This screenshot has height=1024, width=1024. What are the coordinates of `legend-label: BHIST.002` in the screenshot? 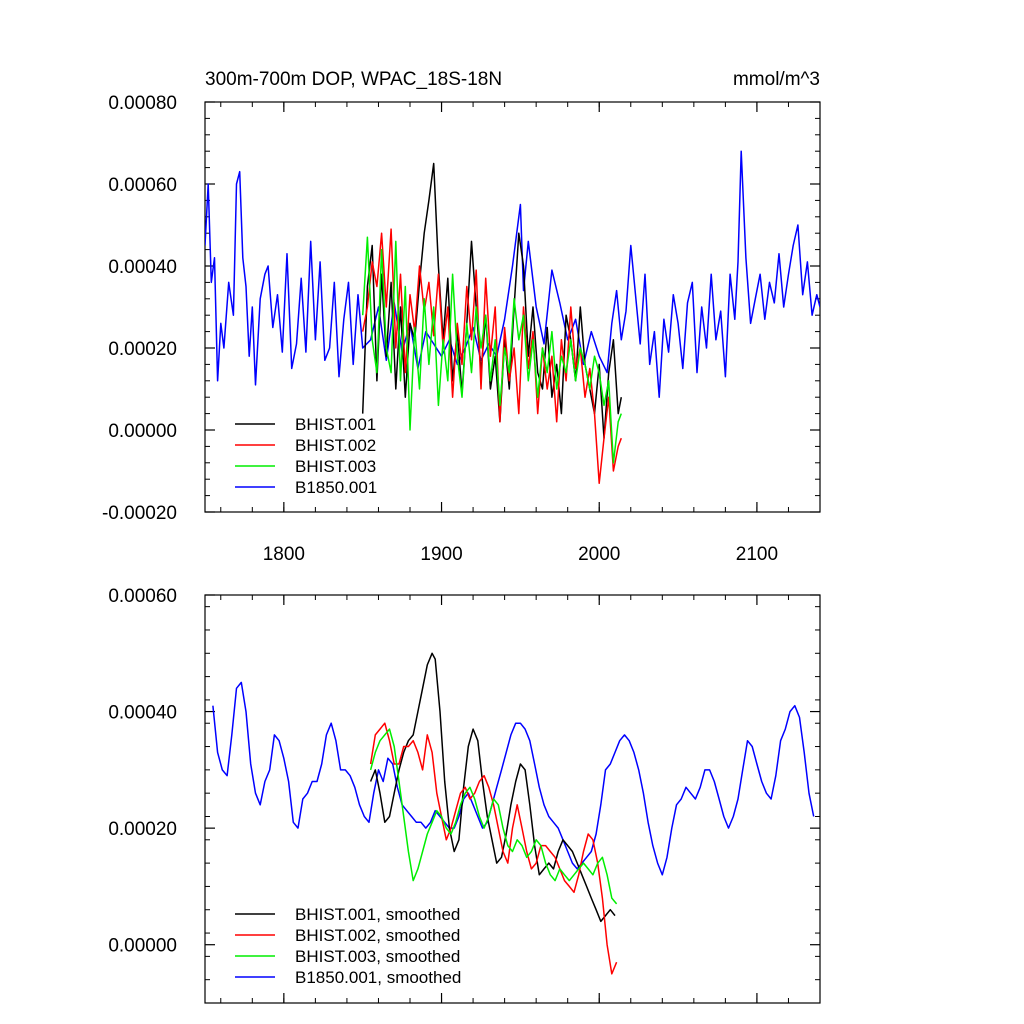 It's located at (335, 445).